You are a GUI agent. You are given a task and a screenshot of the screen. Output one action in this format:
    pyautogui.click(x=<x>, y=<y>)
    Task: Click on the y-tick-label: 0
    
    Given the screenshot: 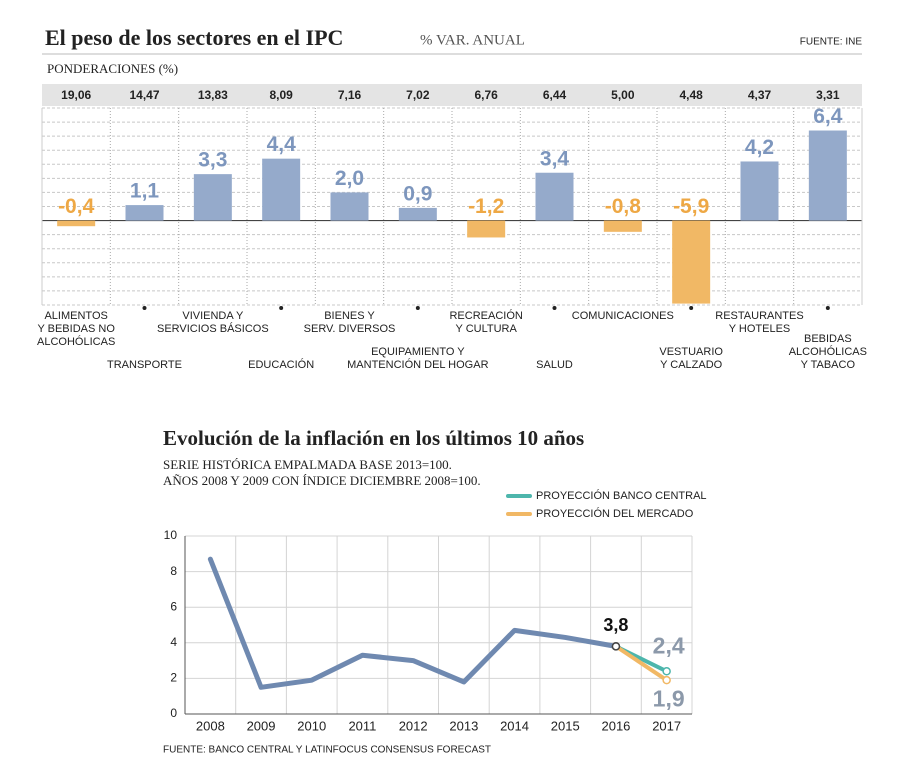 What is the action you would take?
    pyautogui.click(x=173, y=713)
    